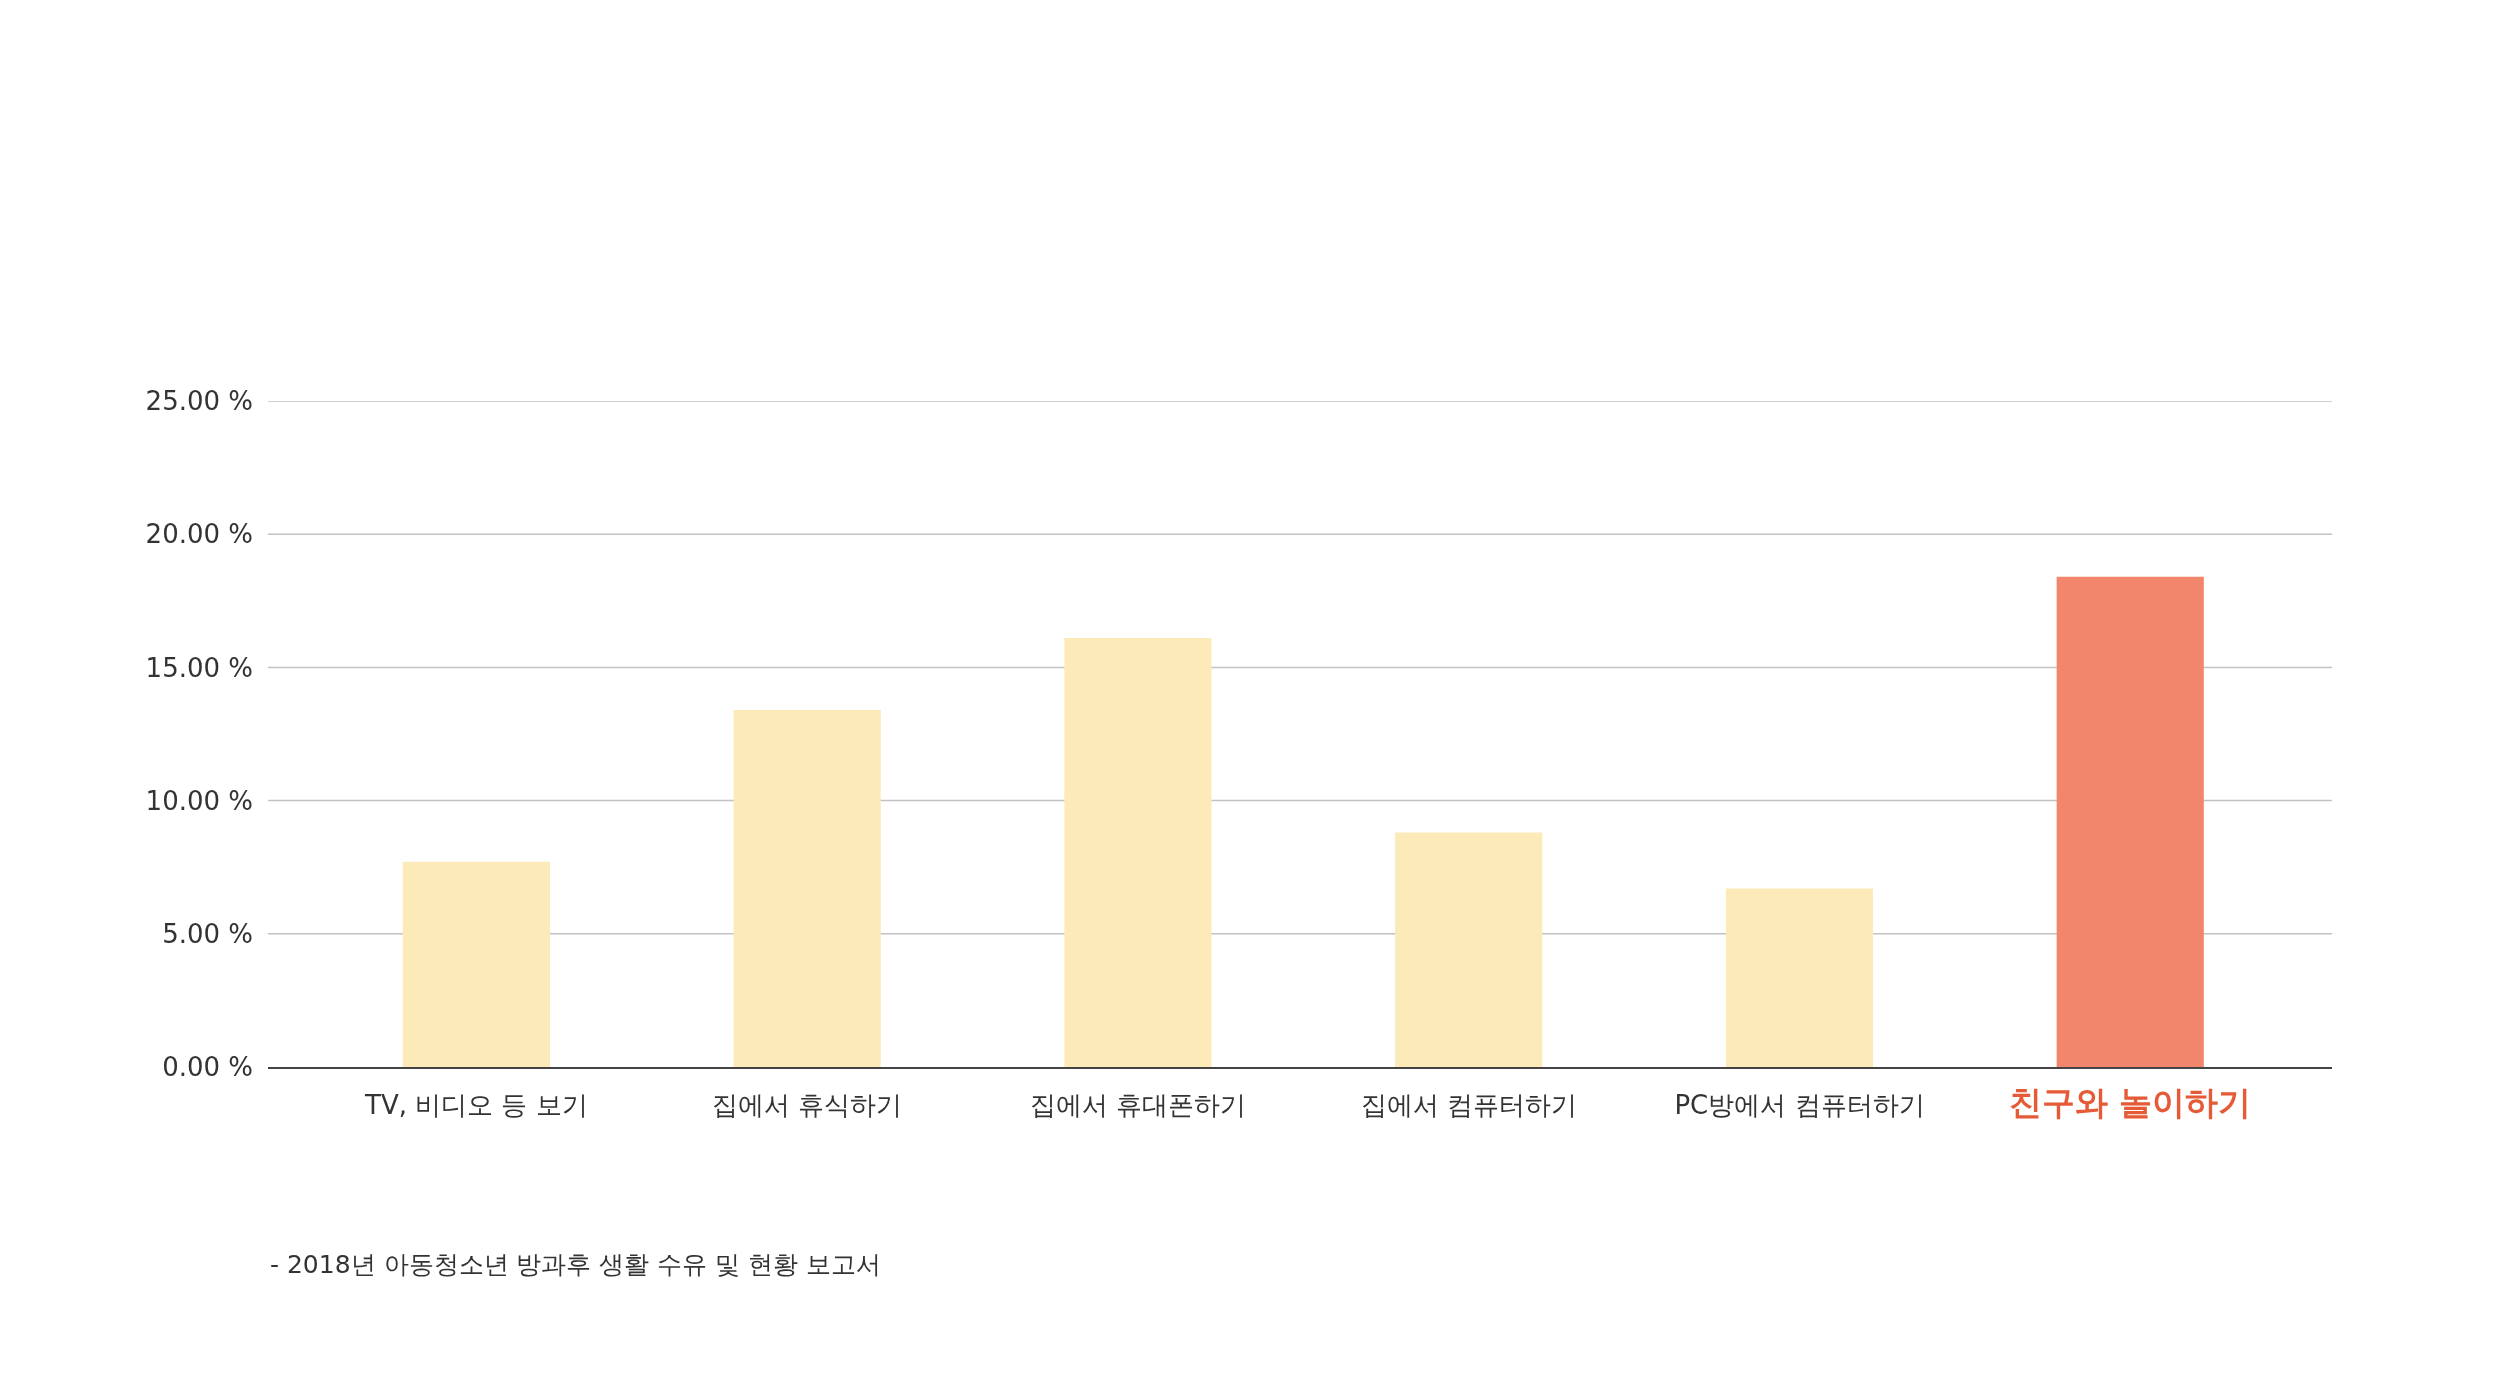 Image resolution: width=2505 pixels, height=1400 pixels. What do you see at coordinates (207, 933) in the screenshot?
I see `y-tick-label: 5.00 %` at bounding box center [207, 933].